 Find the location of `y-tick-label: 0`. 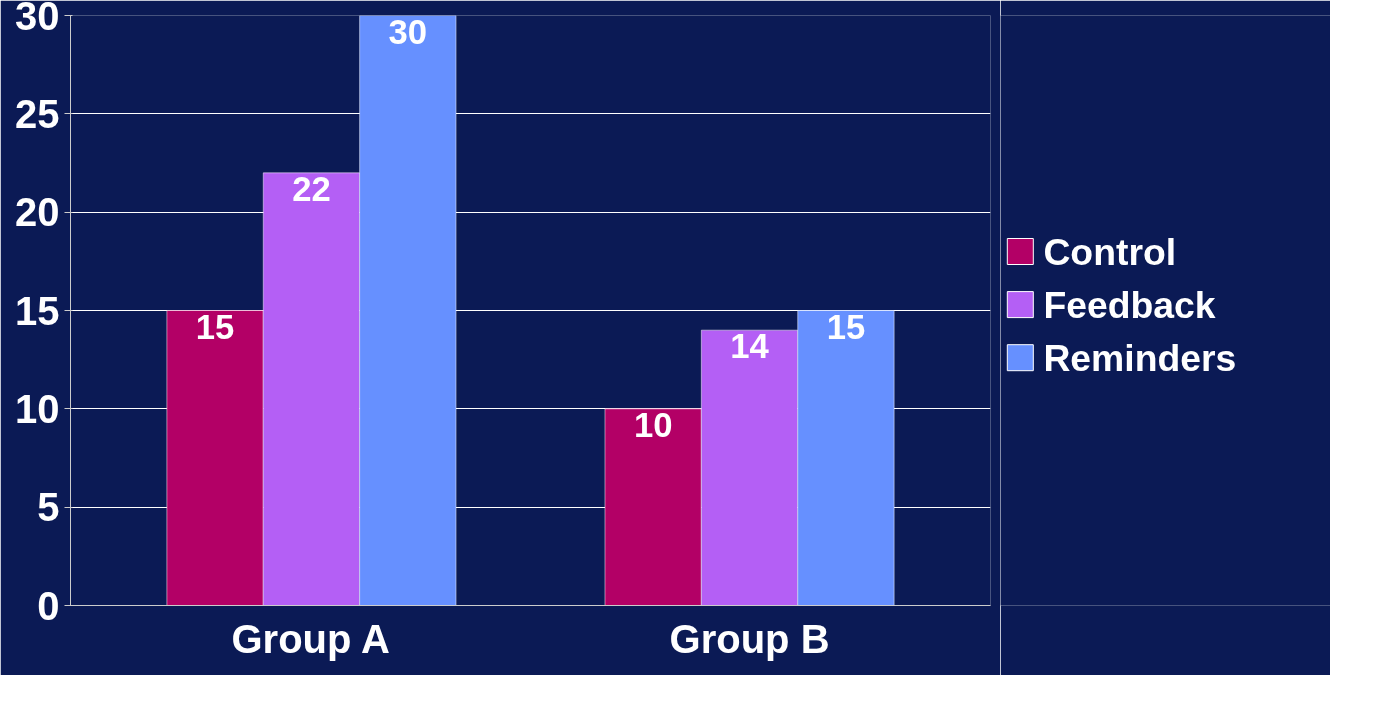

y-tick-label: 0 is located at coordinates (48, 605).